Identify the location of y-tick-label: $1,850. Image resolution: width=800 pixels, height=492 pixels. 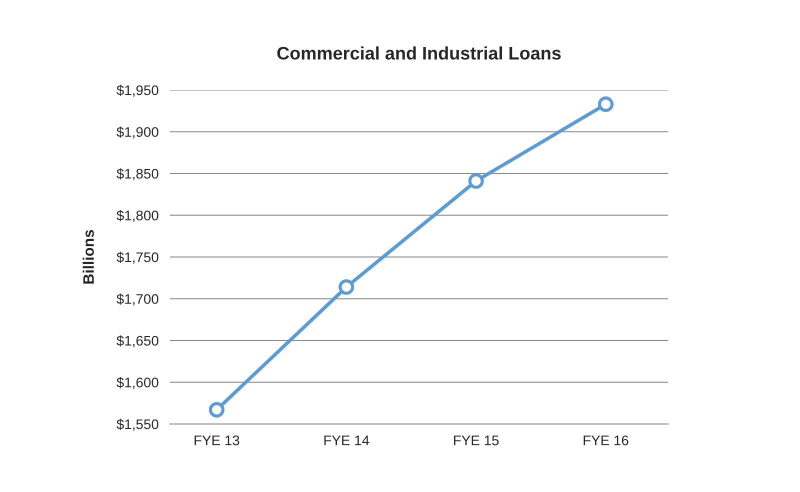
(137, 174).